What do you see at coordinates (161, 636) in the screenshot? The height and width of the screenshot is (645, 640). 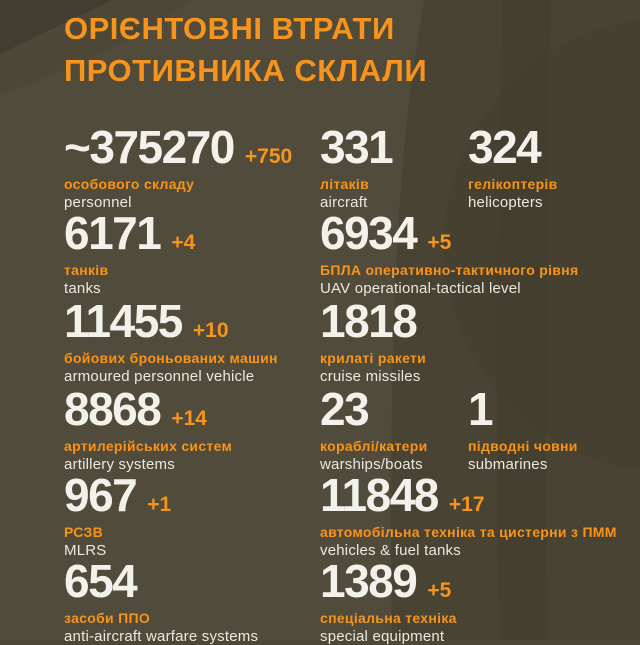 I see `stat-label-en: anti-aircraft warfare systems` at bounding box center [161, 636].